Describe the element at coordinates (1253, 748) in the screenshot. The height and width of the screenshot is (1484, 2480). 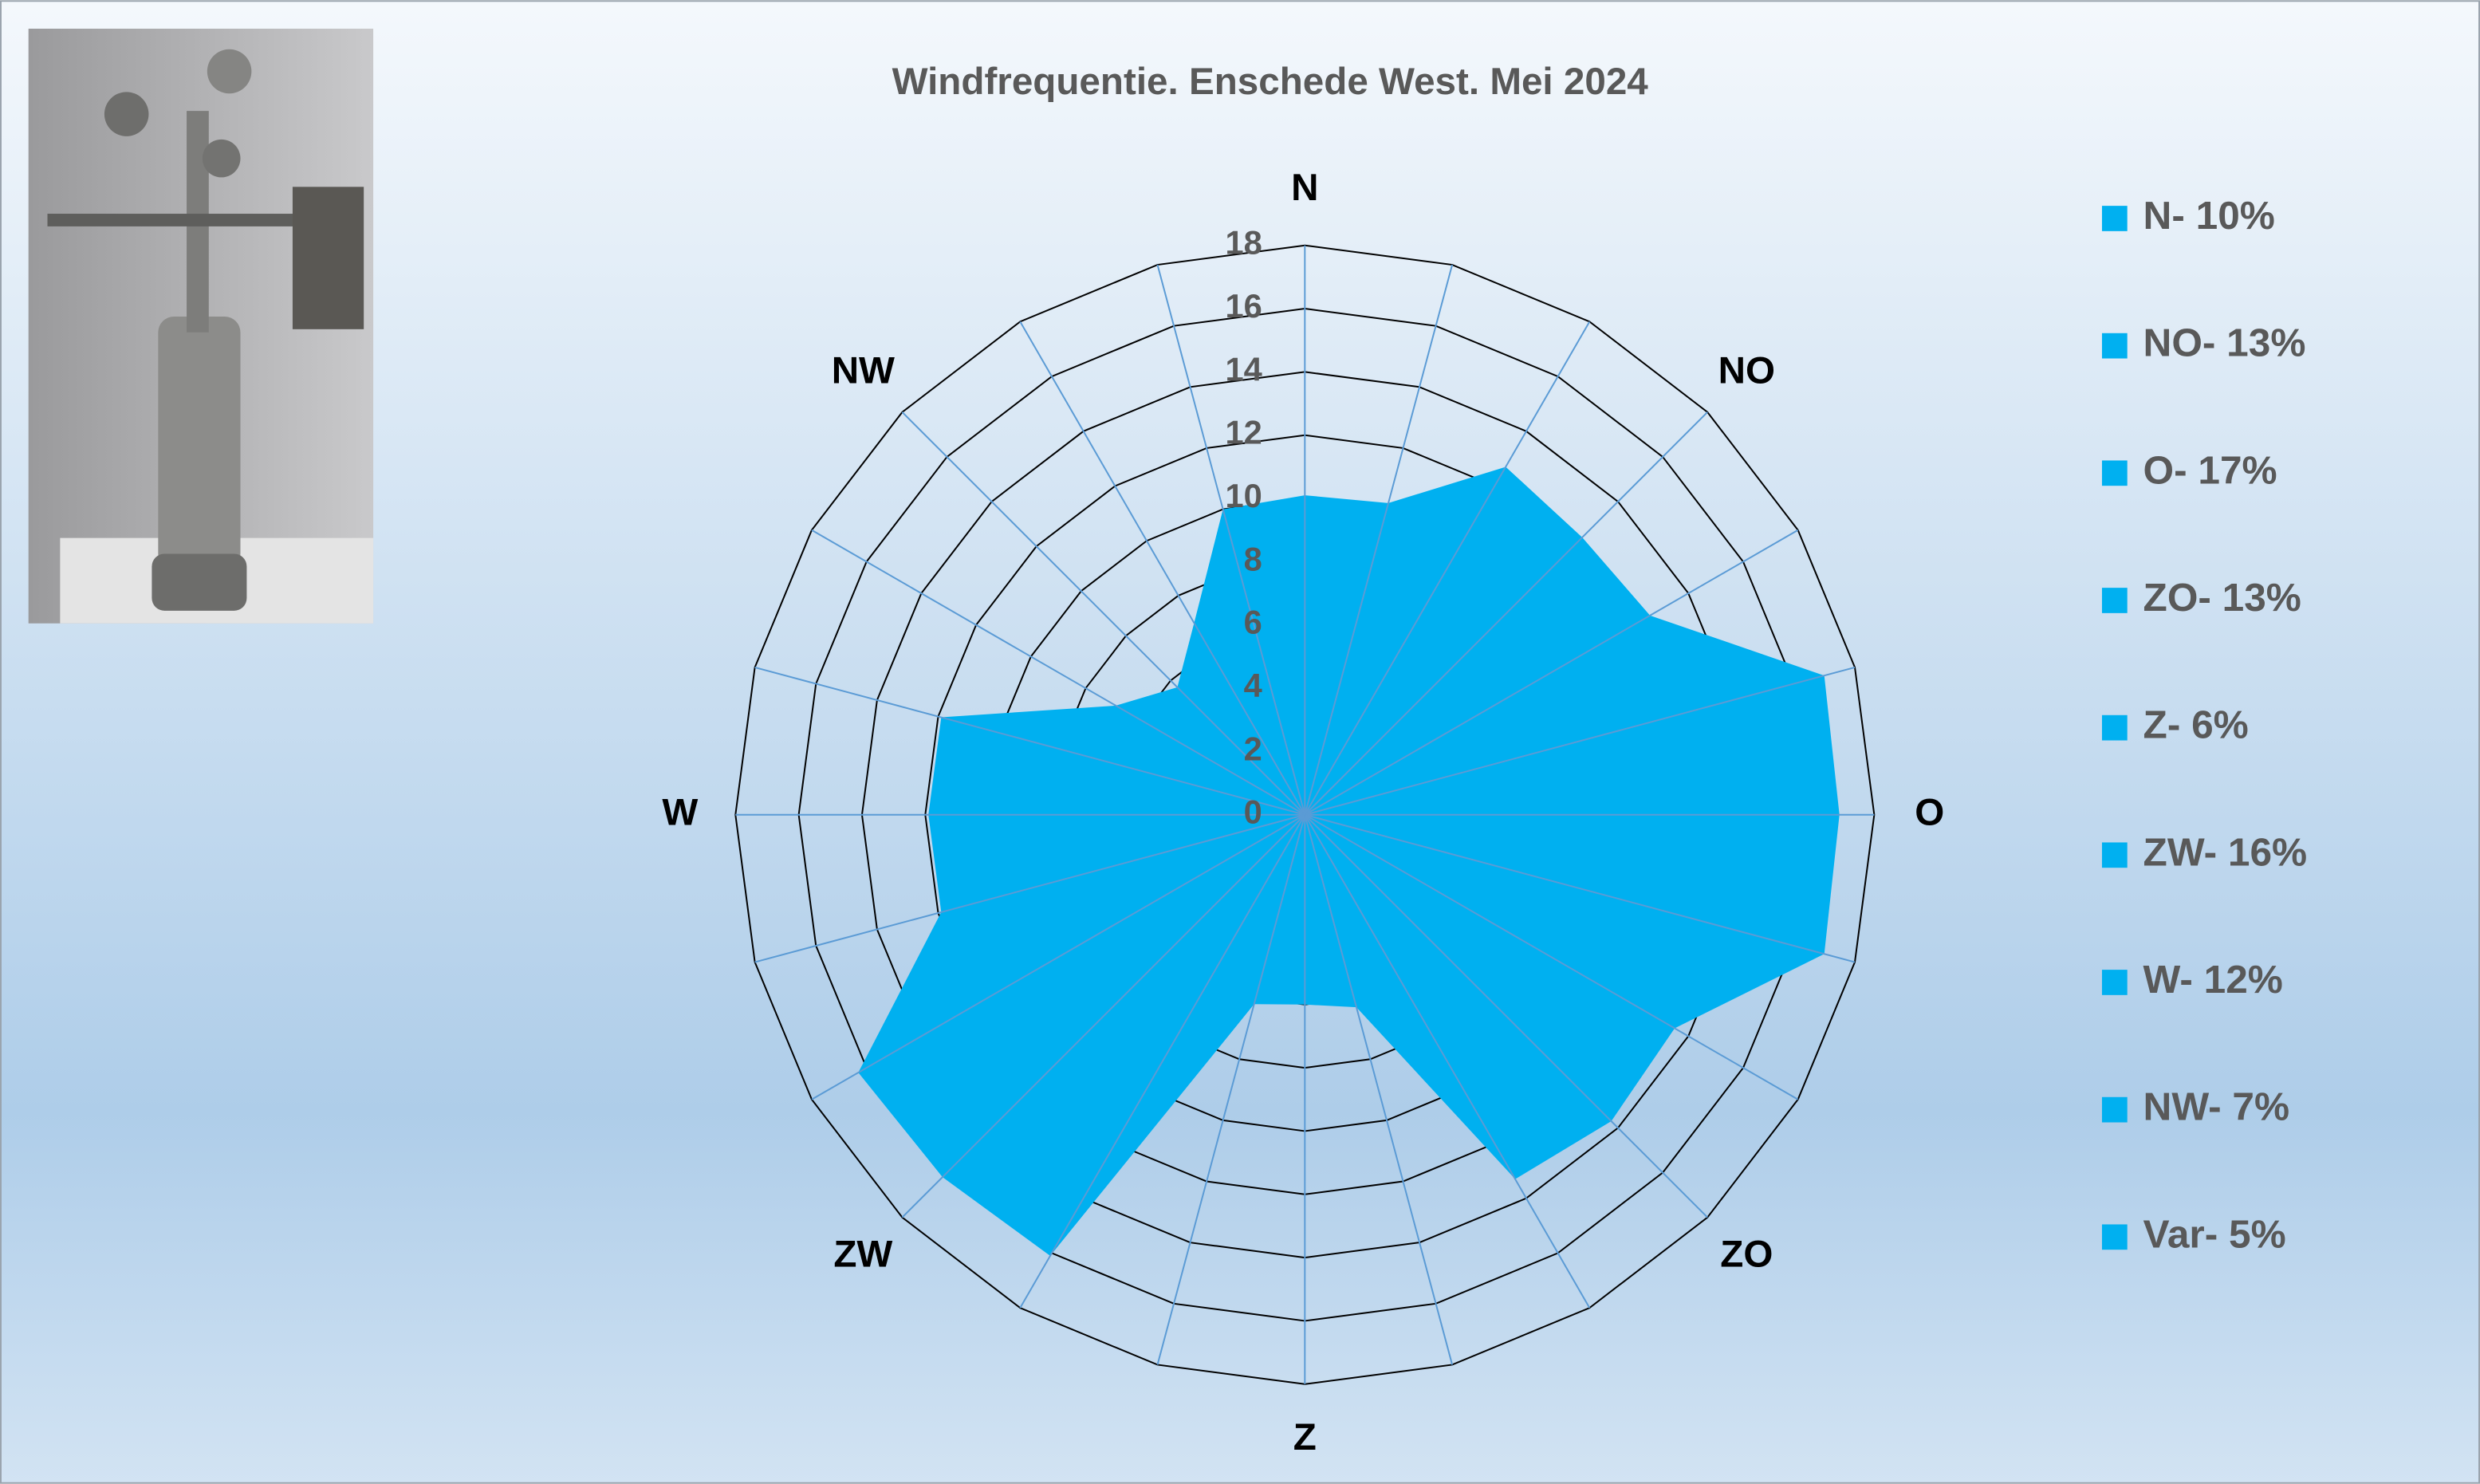
I see `y-tick-label: 2` at that location.